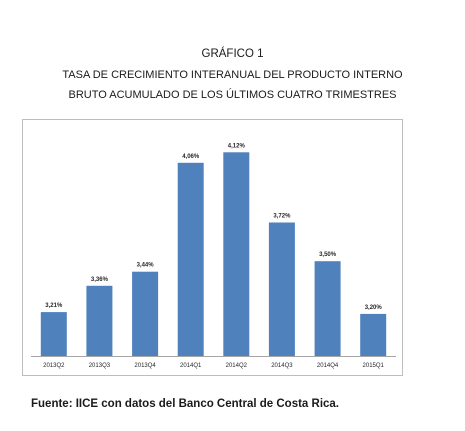  What do you see at coordinates (281, 289) in the screenshot?
I see `bar-2014Q3` at bounding box center [281, 289].